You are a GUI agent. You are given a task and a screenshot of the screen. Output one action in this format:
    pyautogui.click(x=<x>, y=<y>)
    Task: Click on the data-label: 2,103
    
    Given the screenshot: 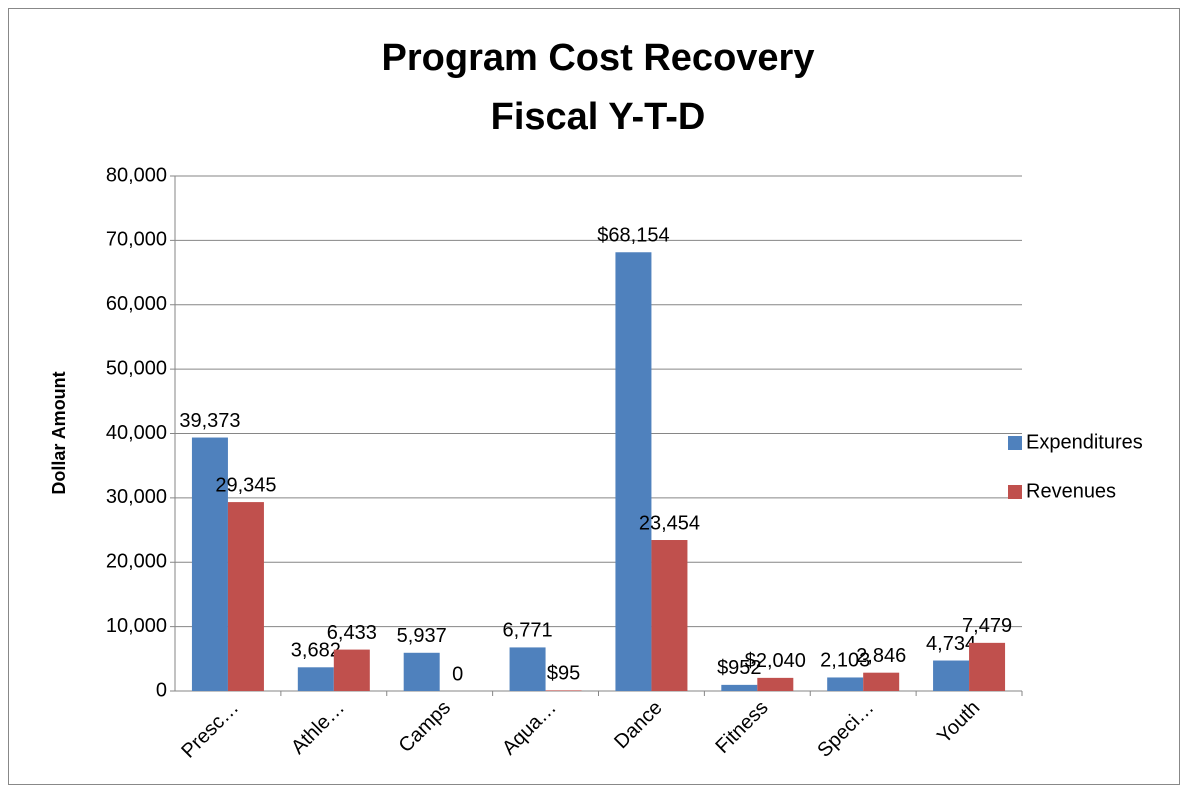 What is the action you would take?
    pyautogui.click(x=845, y=661)
    